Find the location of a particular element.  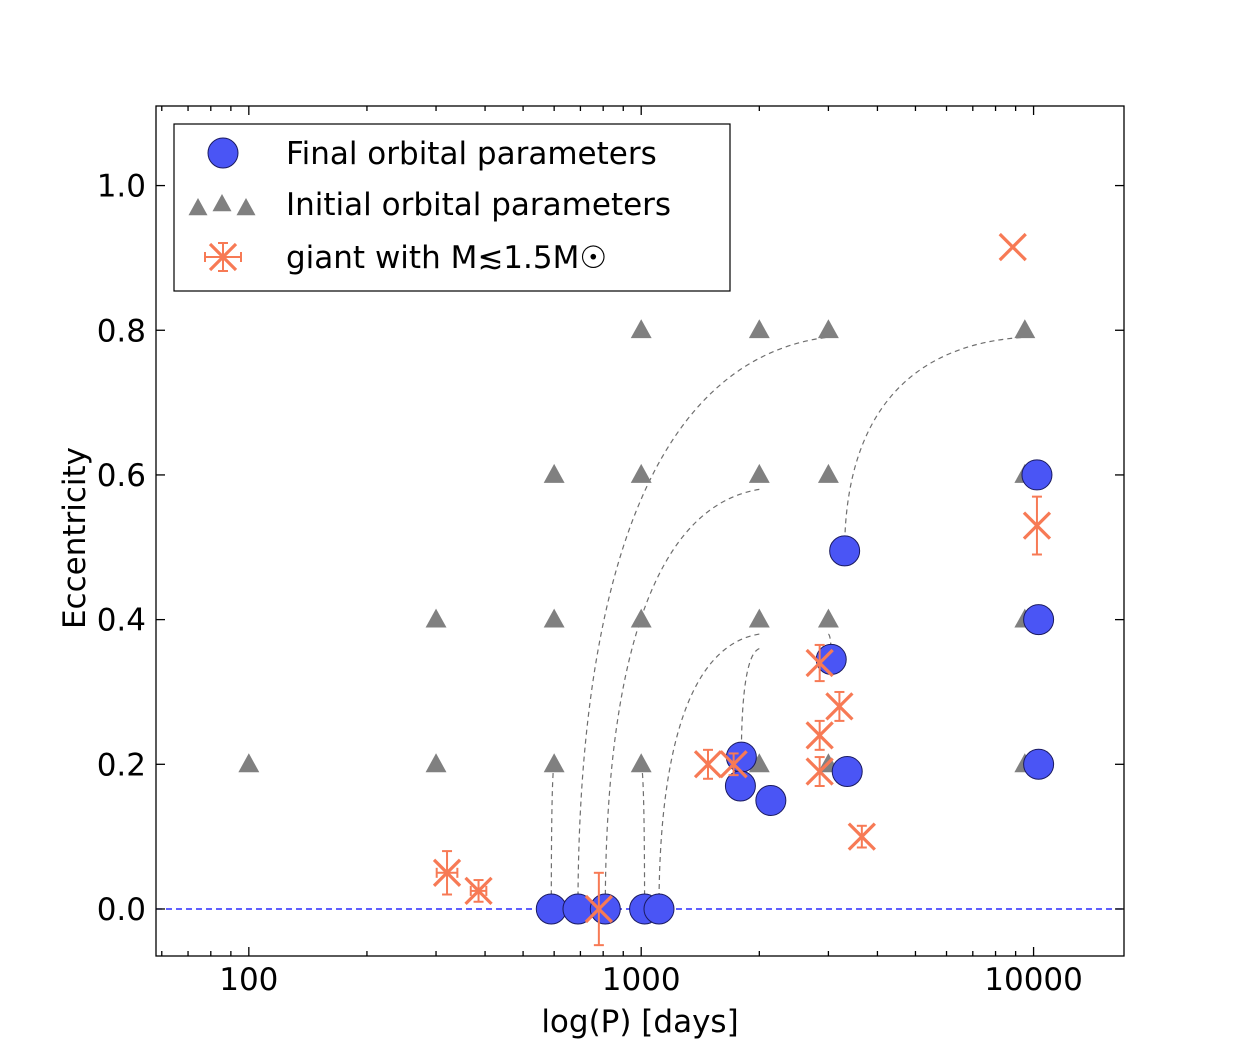

legend-label-initial: Initial orbital parameters is located at coordinates (478, 205).